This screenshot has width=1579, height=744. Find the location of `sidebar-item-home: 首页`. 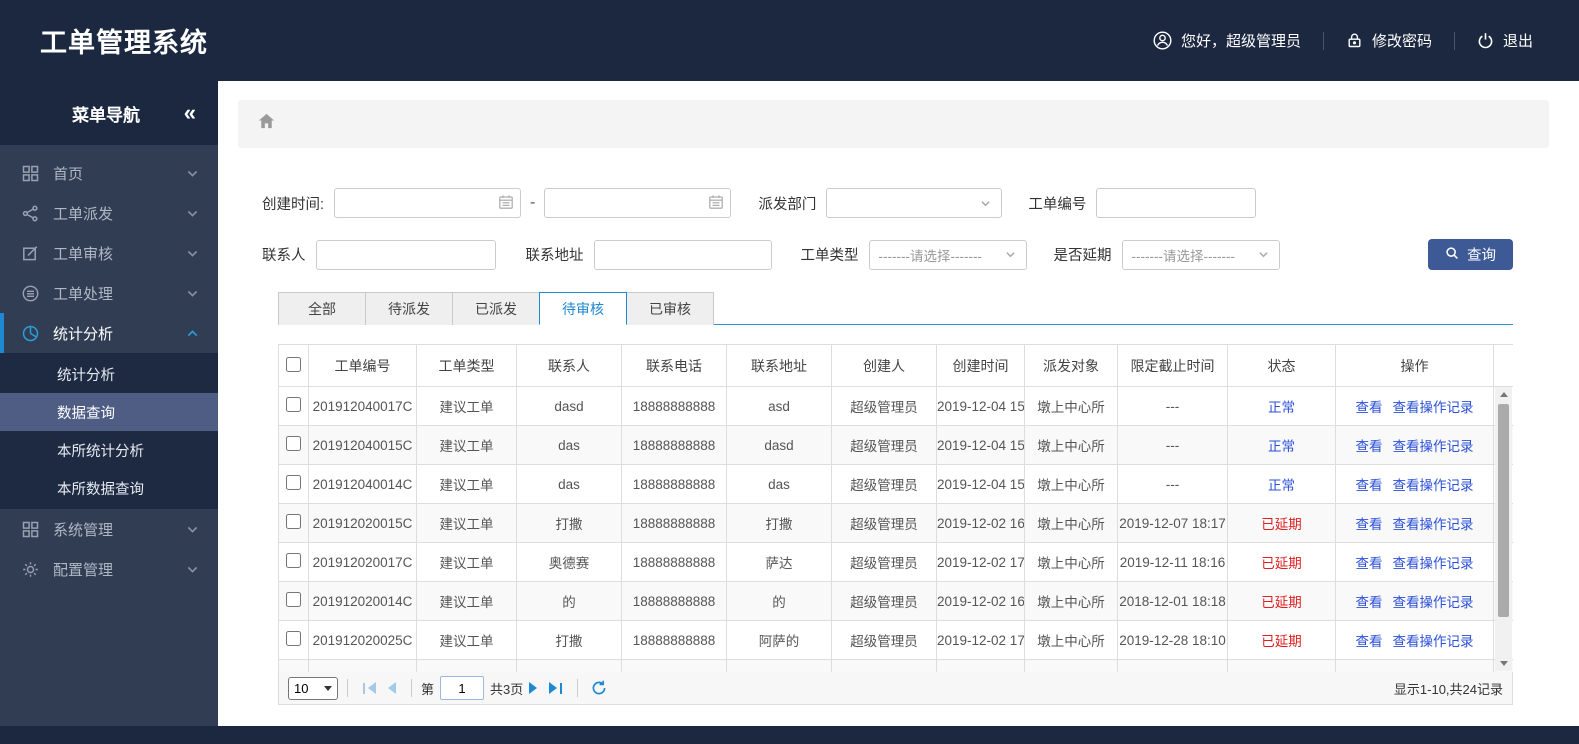

sidebar-item-home: 首页 is located at coordinates (109, 173).